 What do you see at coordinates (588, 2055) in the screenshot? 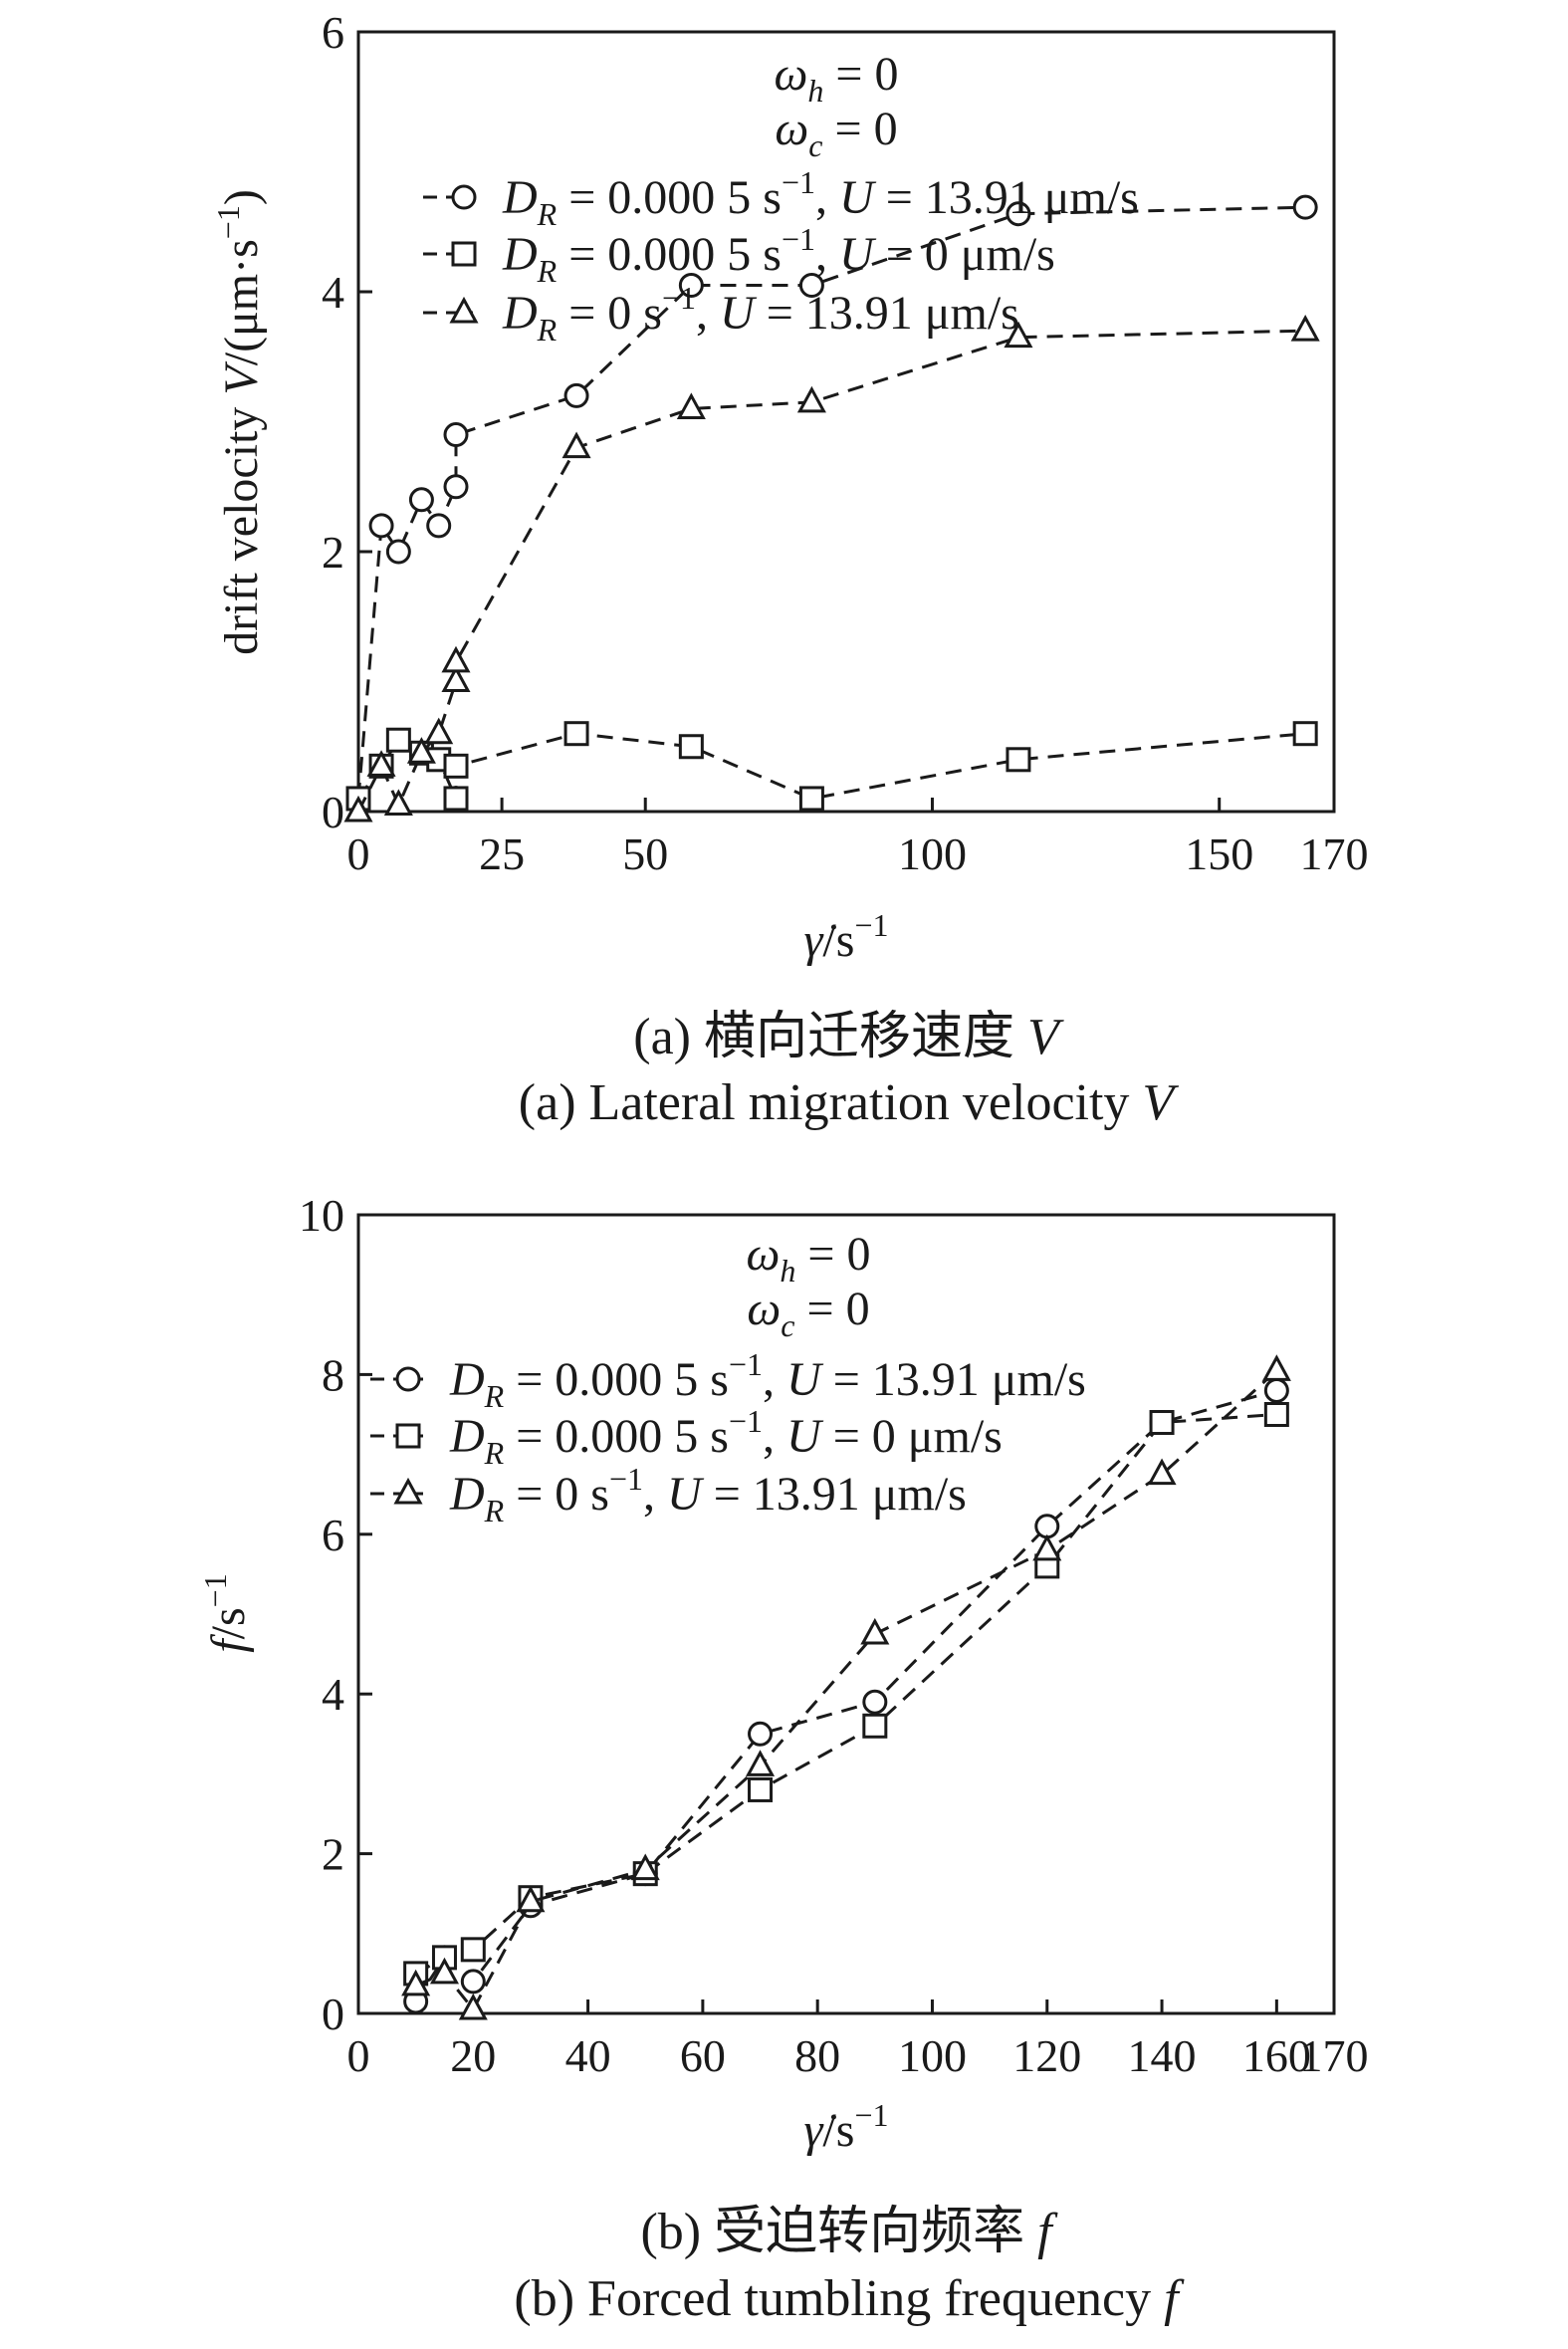
I see `x-tick-label: 40` at bounding box center [588, 2055].